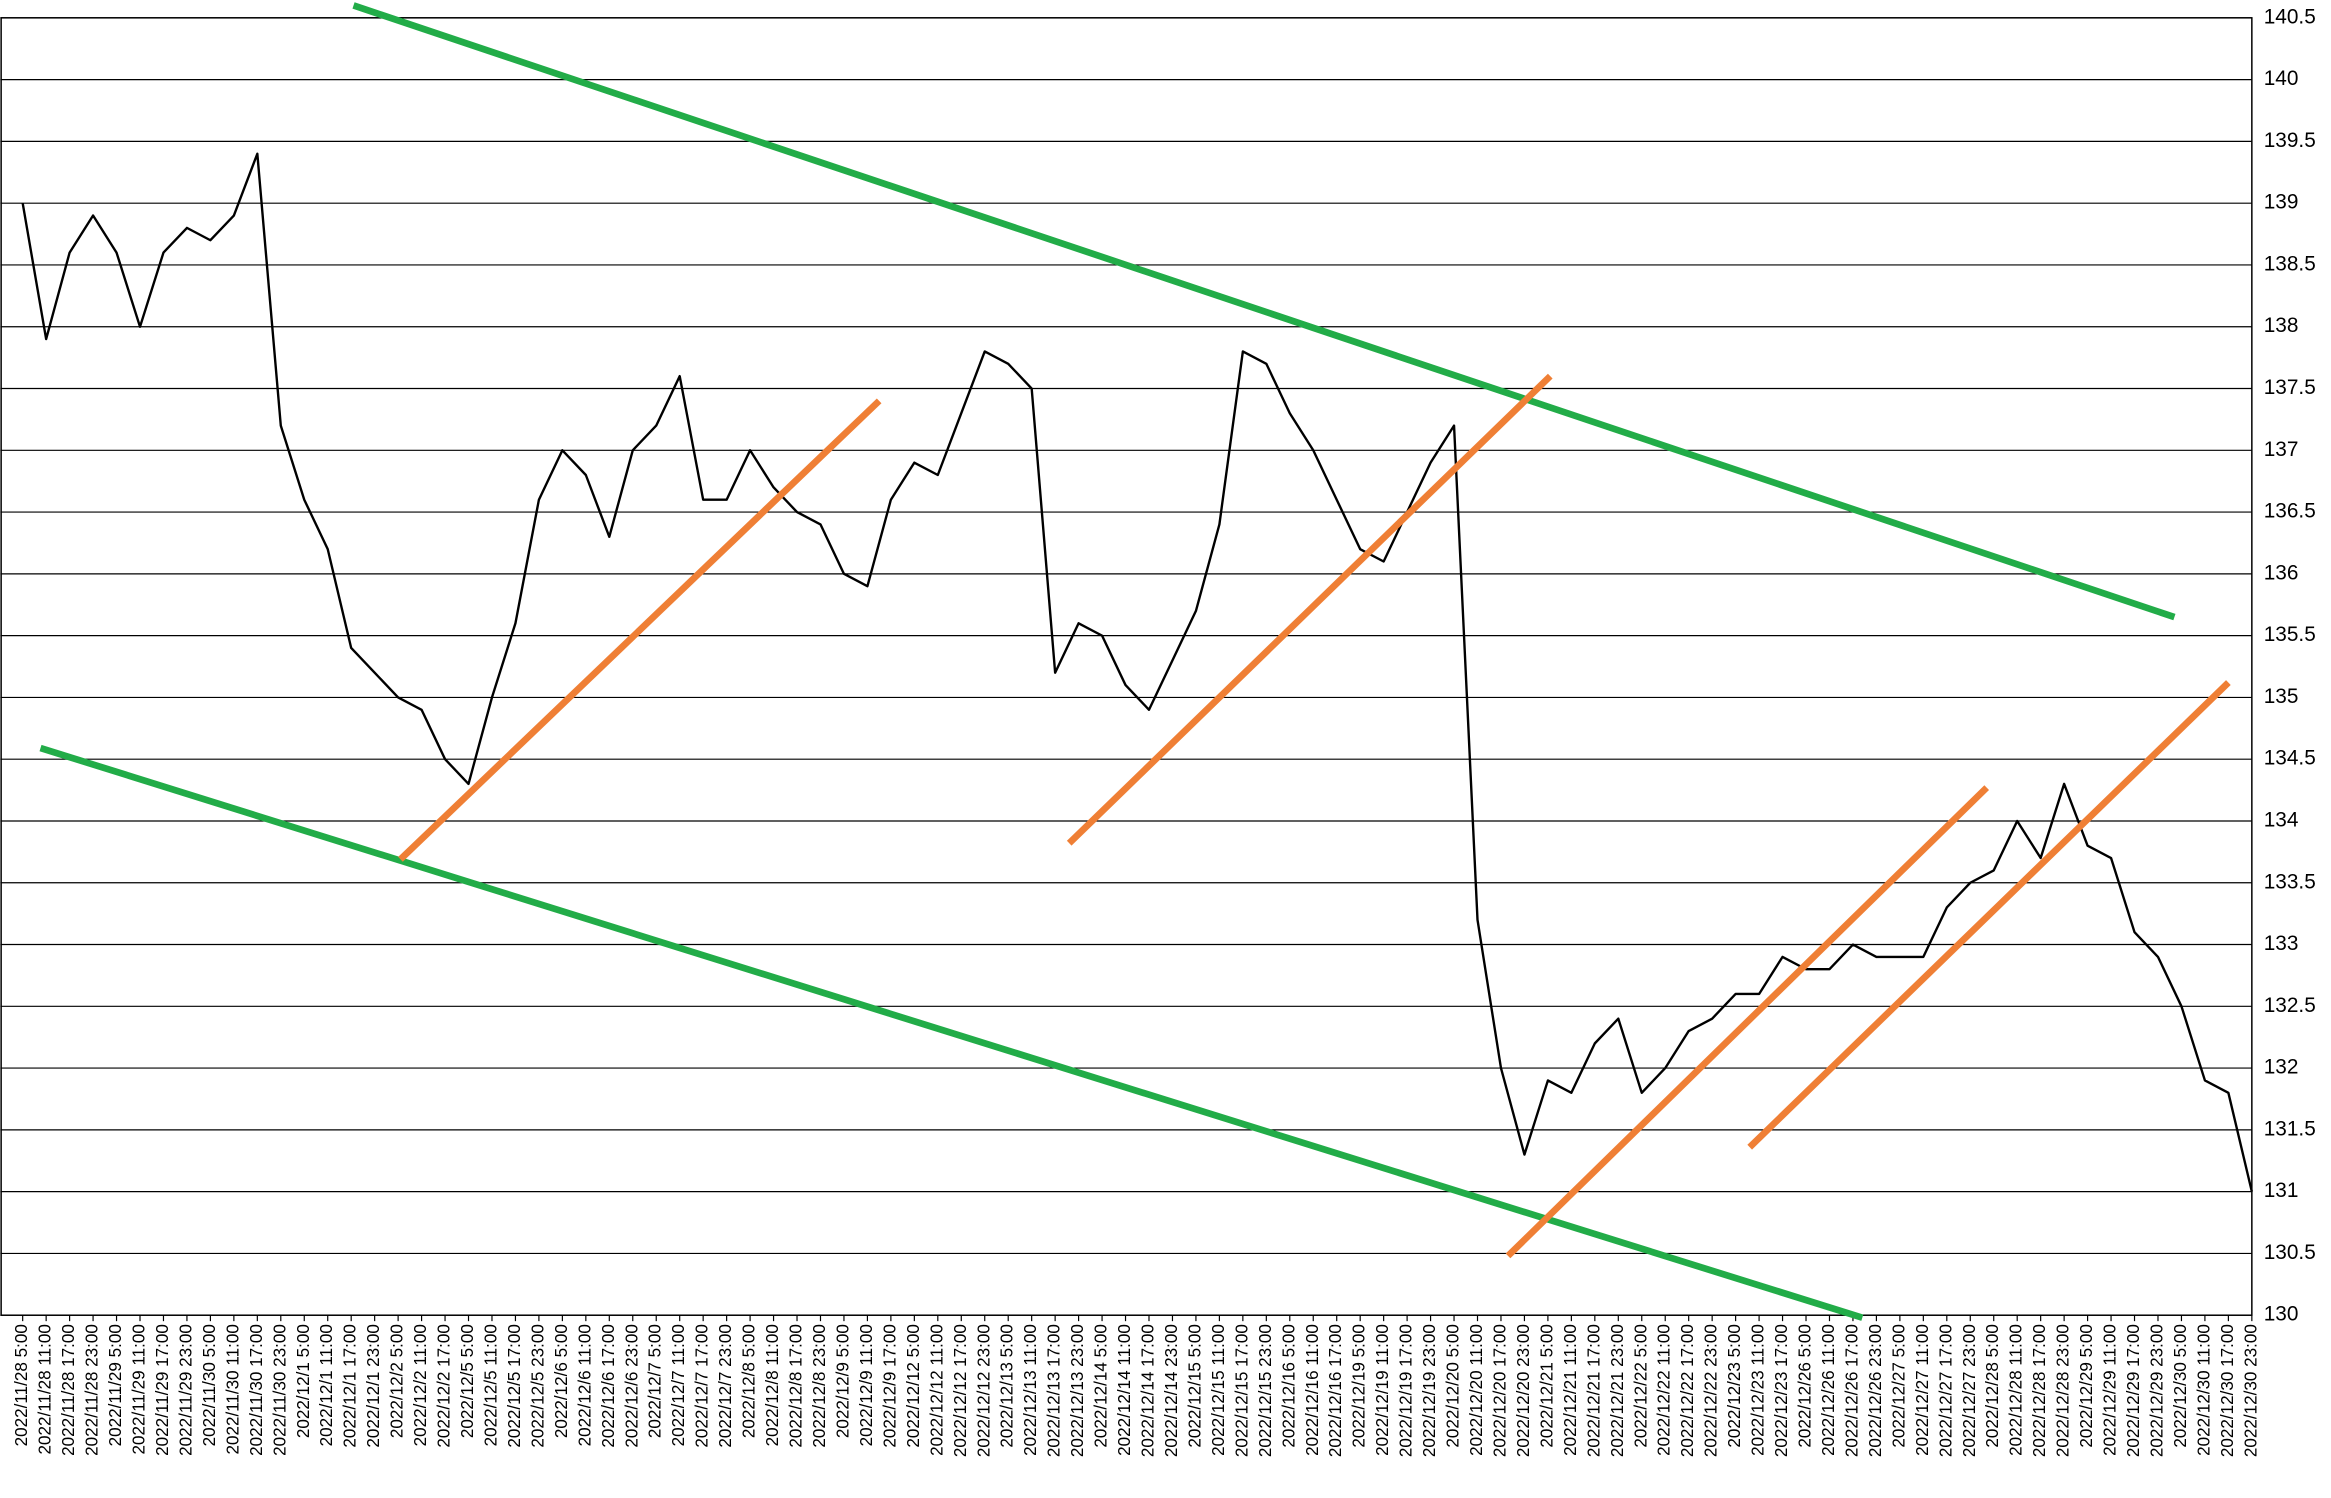 The width and height of the screenshot is (2331, 1498). What do you see at coordinates (1922, 1390) in the screenshot?
I see `x-tick-label: 2022/12/27 11:00` at bounding box center [1922, 1390].